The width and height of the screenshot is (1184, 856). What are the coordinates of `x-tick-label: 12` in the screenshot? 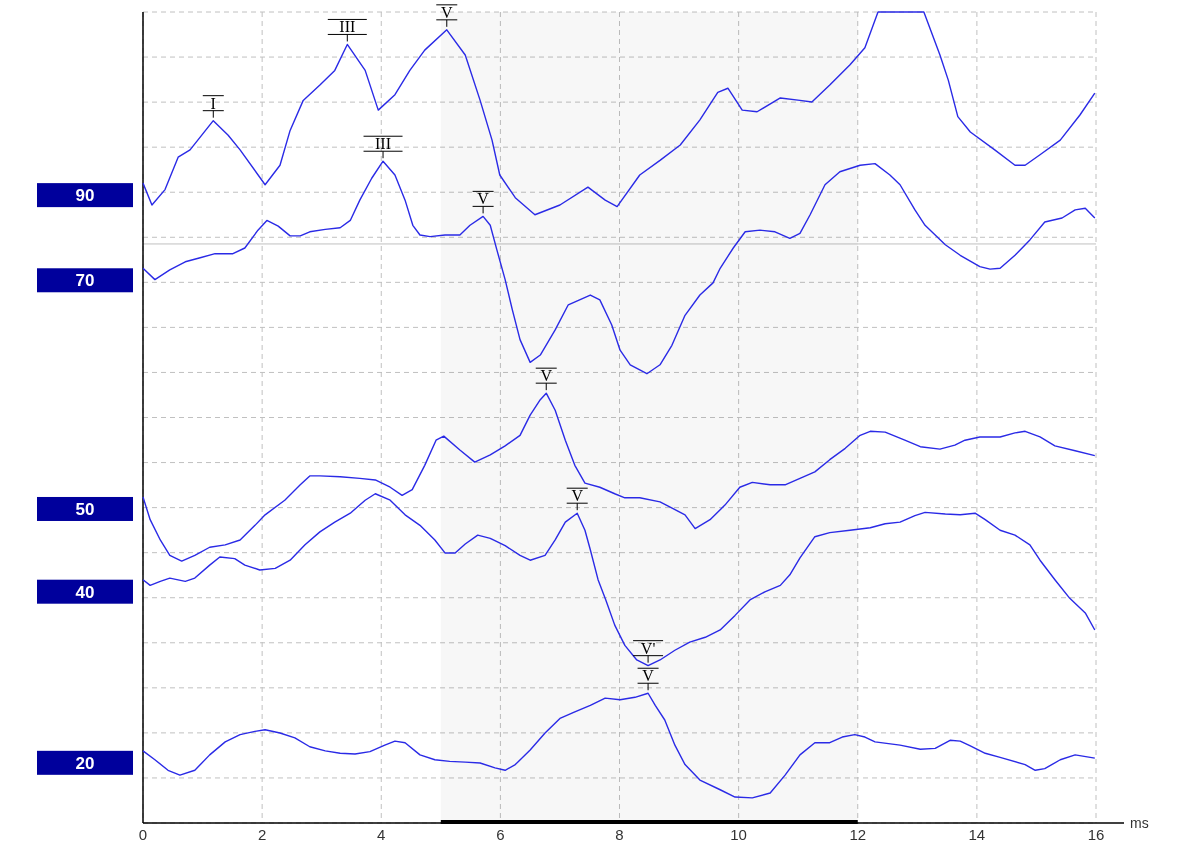 It's located at (858, 834).